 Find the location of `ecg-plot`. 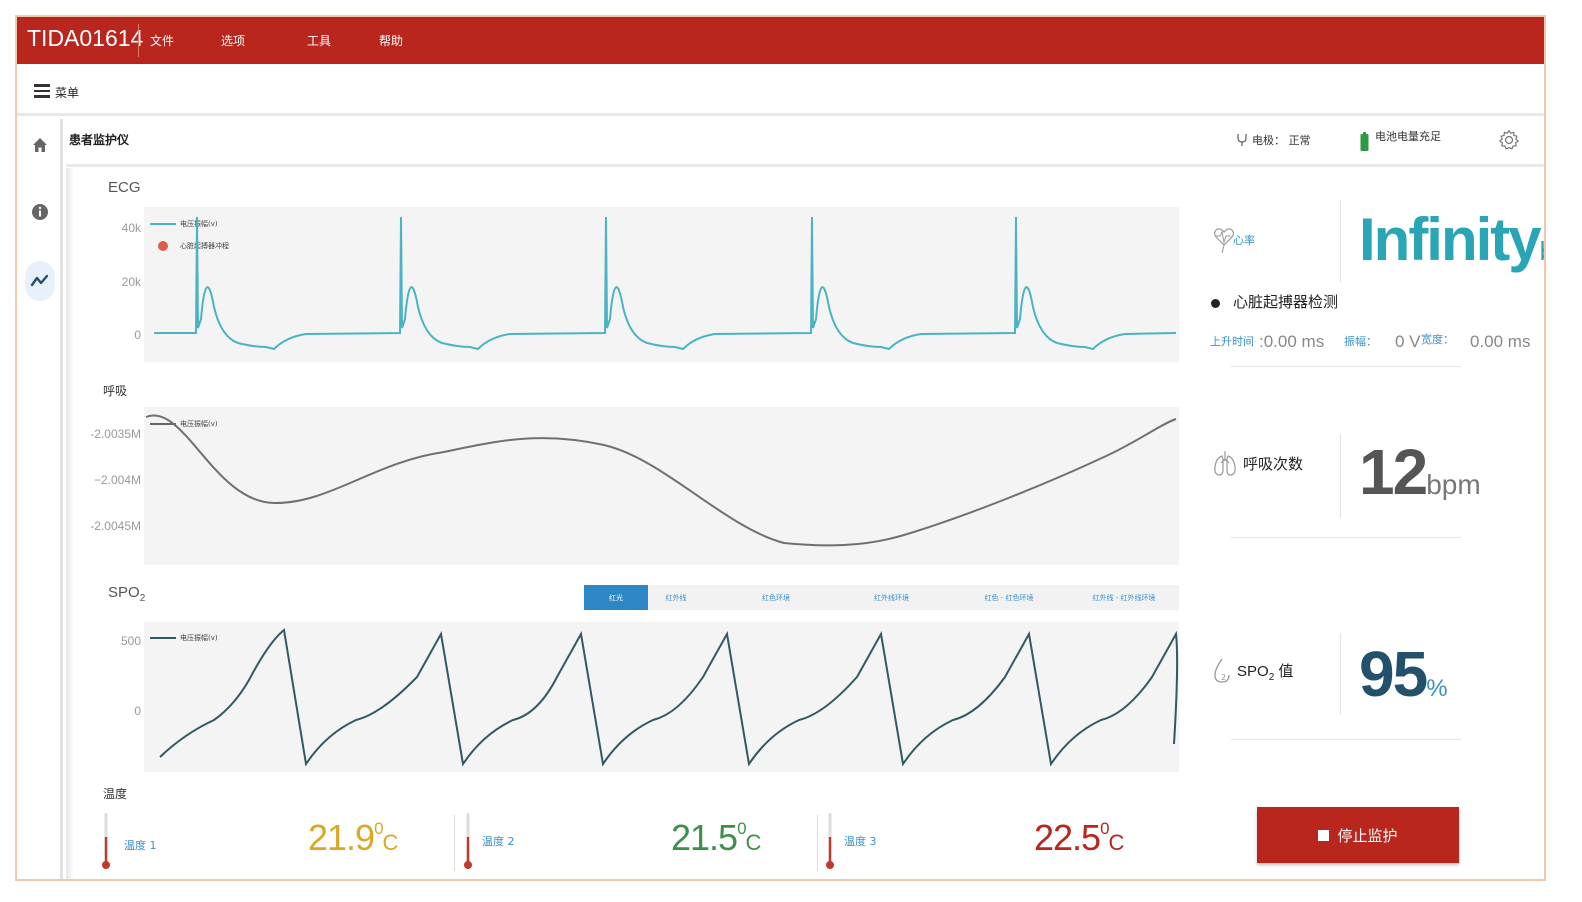

ecg-plot is located at coordinates (661, 284).